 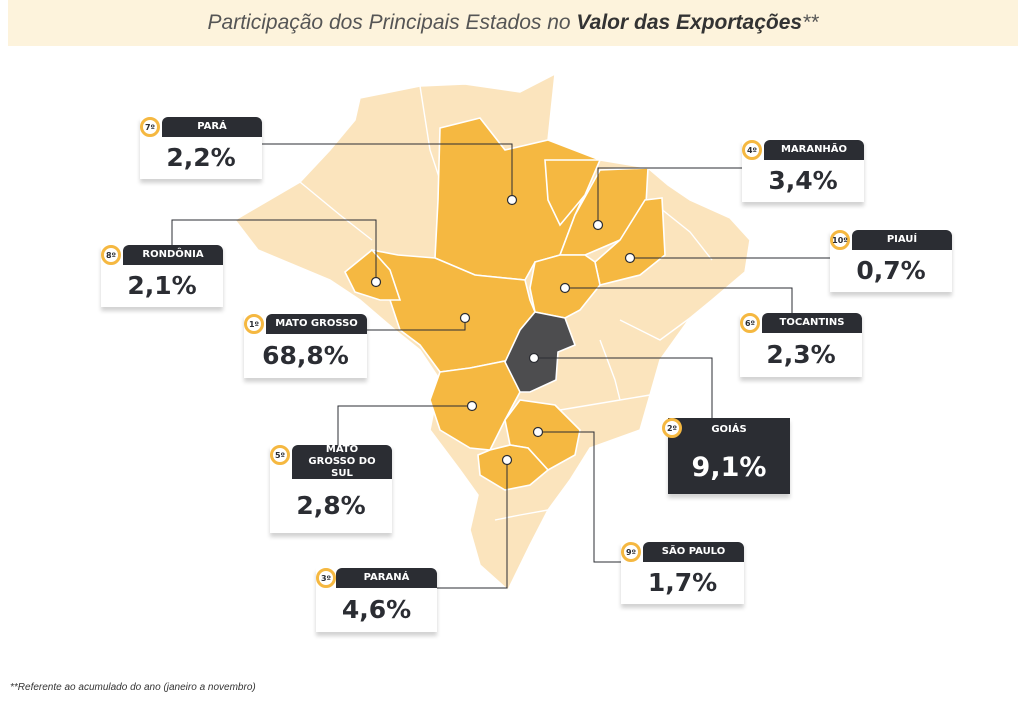 I want to click on rank-badge: 6º, so click(x=750, y=323).